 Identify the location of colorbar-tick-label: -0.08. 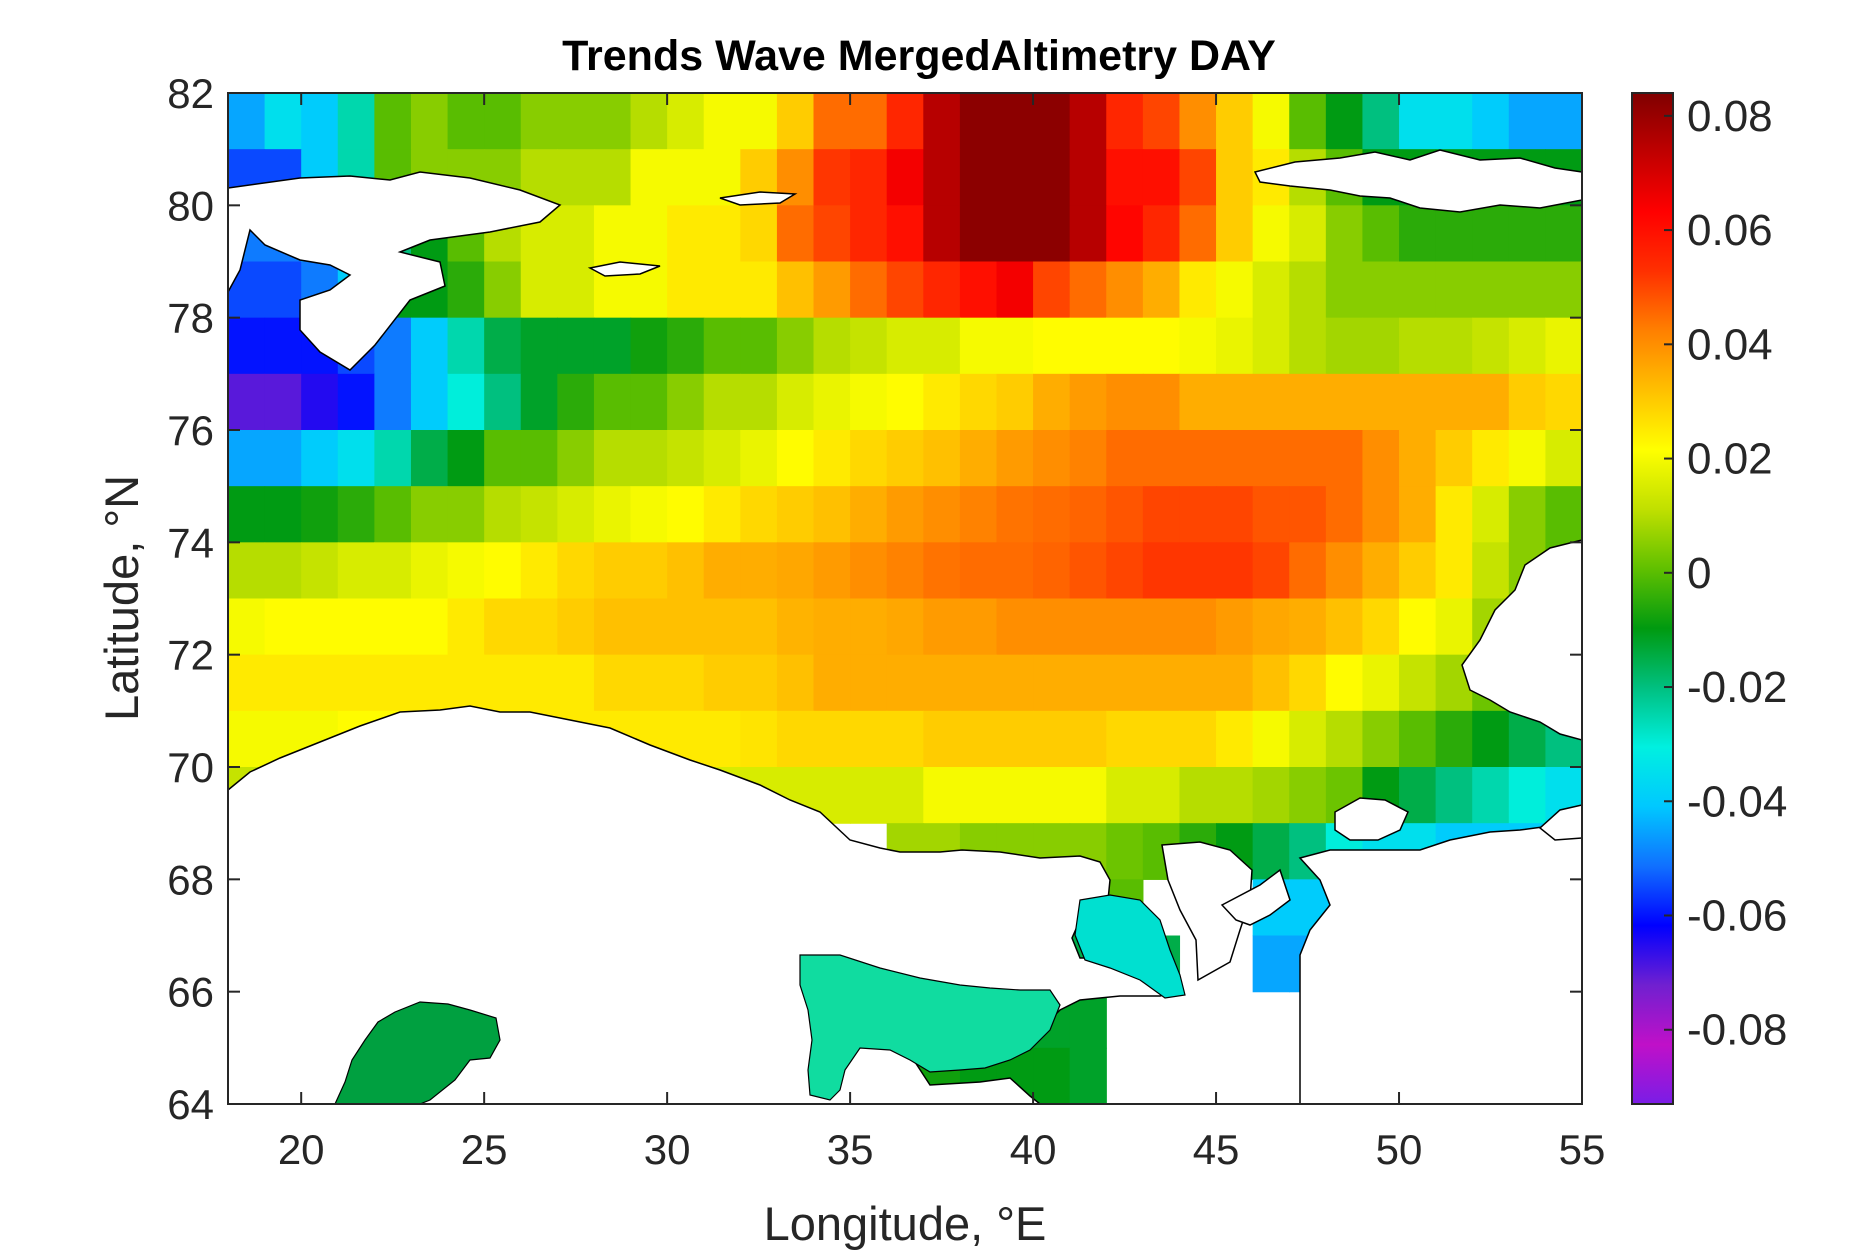
(1737, 1030).